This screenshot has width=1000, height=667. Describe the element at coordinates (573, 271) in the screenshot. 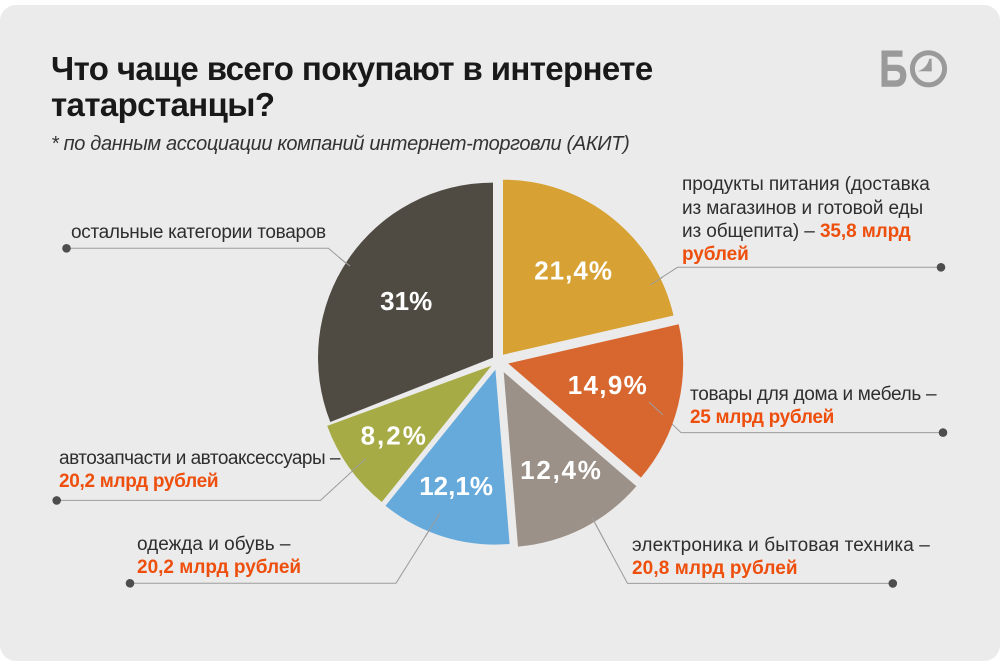

I see `svg-text: 21,4%` at that location.